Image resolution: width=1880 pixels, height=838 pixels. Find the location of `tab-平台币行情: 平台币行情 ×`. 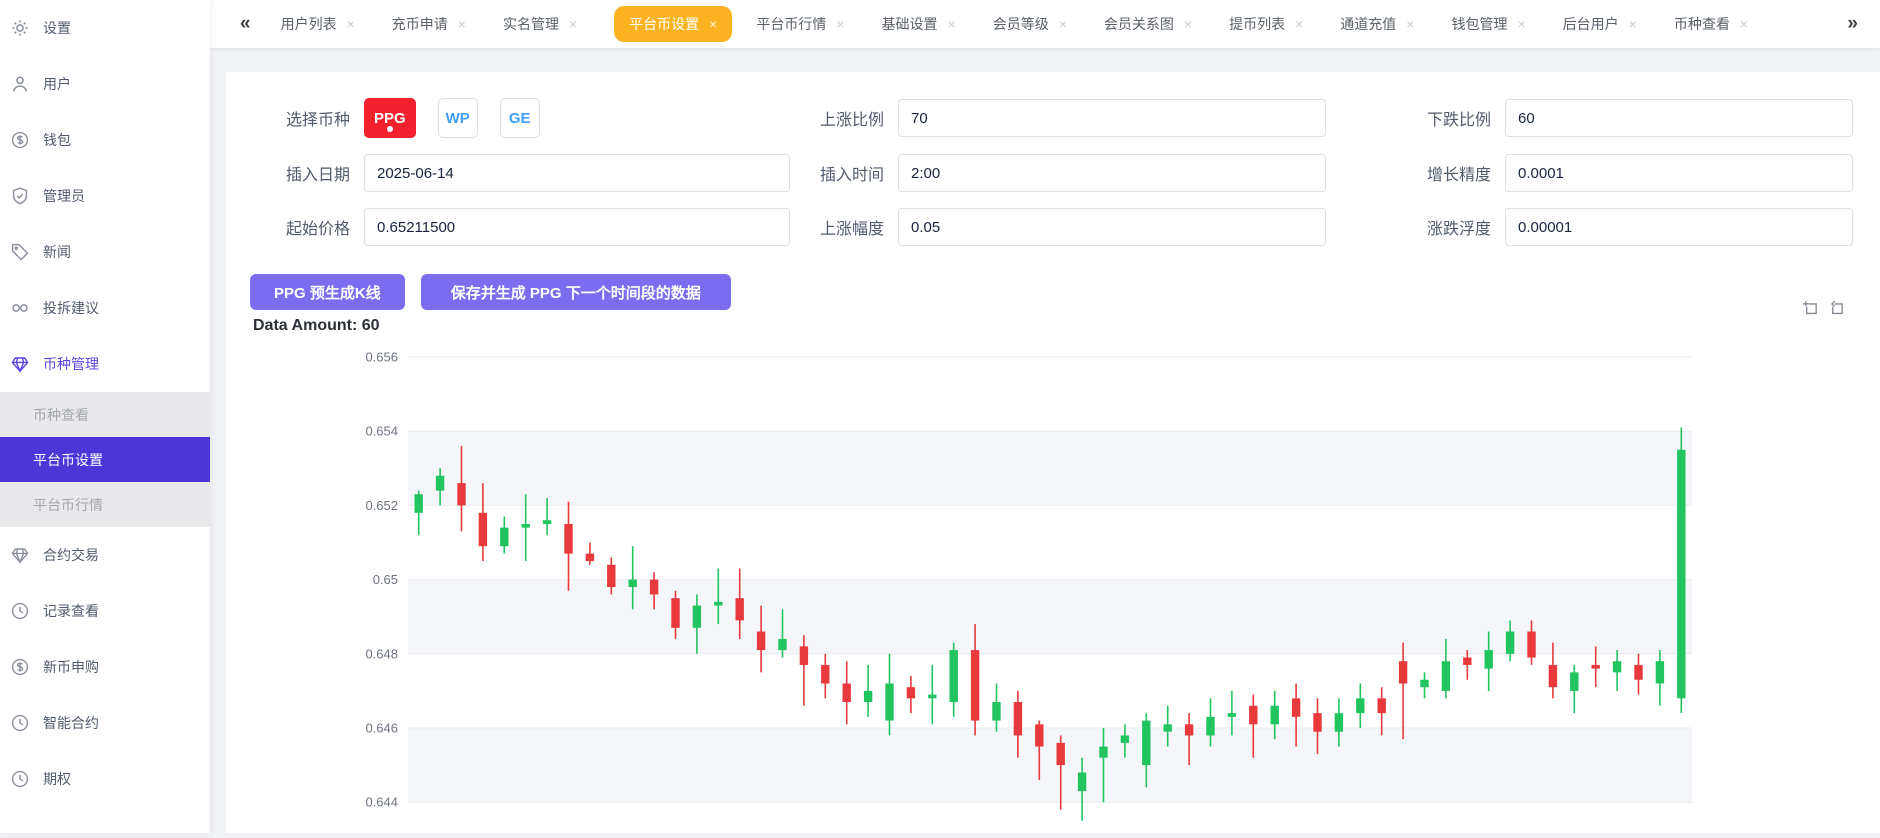

tab-平台币行情: 平台币行情 × is located at coordinates (800, 24).